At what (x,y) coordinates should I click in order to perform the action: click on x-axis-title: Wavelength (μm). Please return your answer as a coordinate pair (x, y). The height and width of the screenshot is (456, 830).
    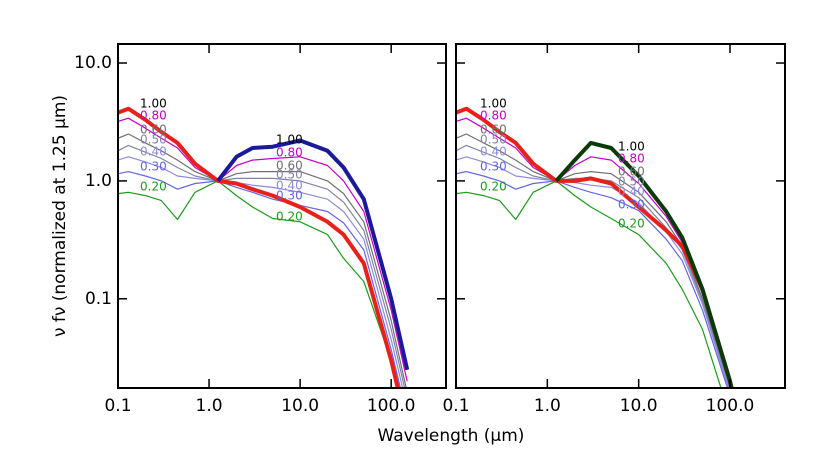
    Looking at the image, I should click on (451, 436).